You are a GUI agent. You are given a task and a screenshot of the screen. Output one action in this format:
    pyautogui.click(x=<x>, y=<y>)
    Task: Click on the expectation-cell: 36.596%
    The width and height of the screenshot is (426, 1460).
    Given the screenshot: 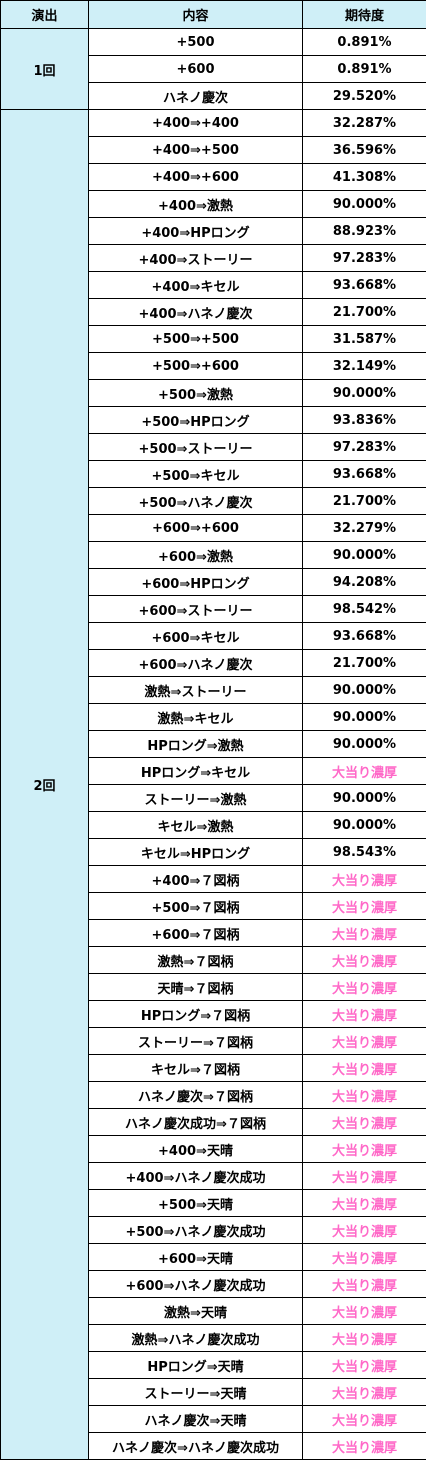 What is the action you would take?
    pyautogui.click(x=364, y=150)
    